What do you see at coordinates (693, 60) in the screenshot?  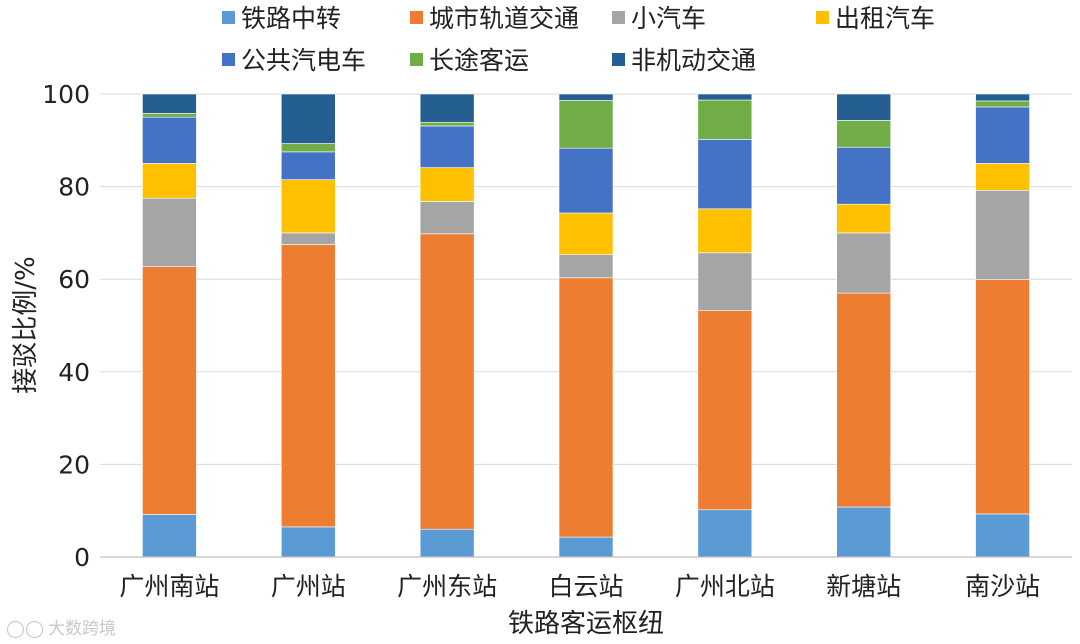 I see `legend-label: 非机动交通` at bounding box center [693, 60].